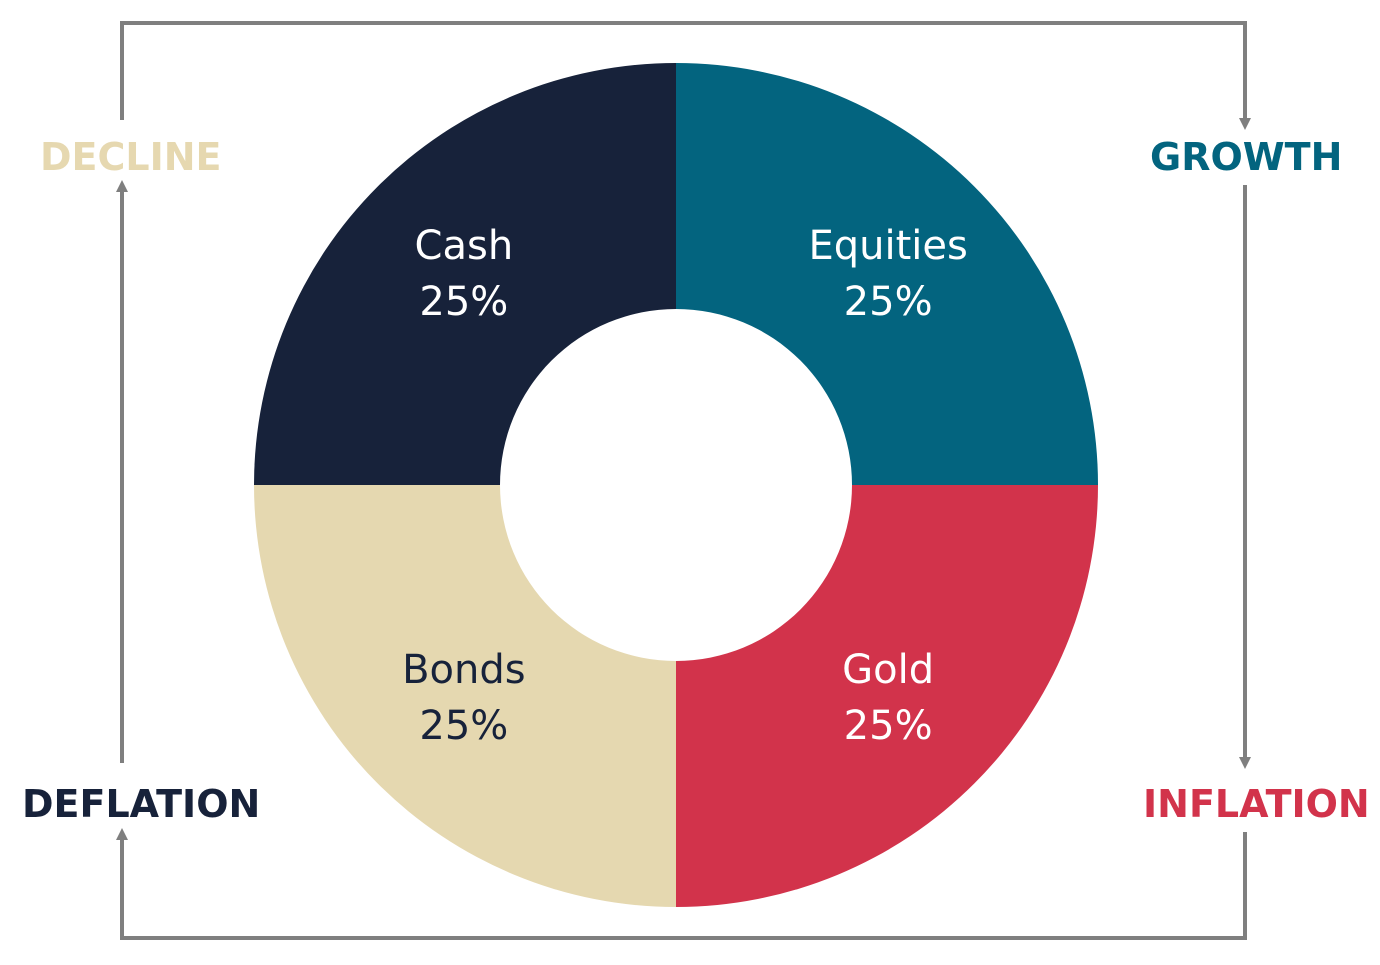 This screenshot has height=965, width=1380. What do you see at coordinates (887, 274) in the screenshot?
I see `slice-equities` at bounding box center [887, 274].